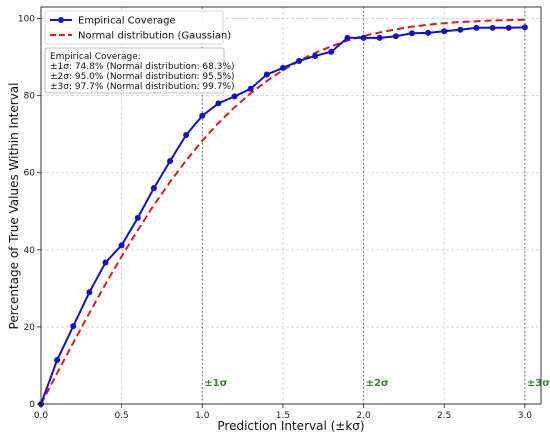 The width and height of the screenshot is (550, 437). What do you see at coordinates (525, 416) in the screenshot?
I see `x-tick-label: 3.0` at bounding box center [525, 416].